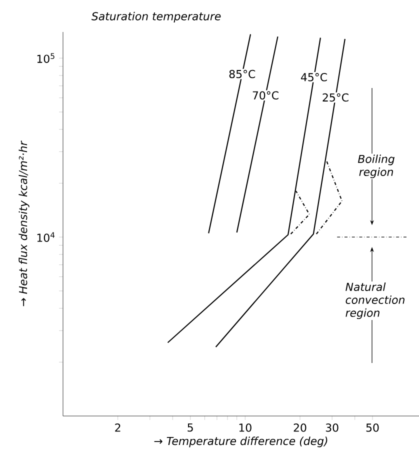 This screenshot has width=419, height=474. Describe the element at coordinates (45, 58) in the screenshot. I see `y-tick-label: 10$^{5}$` at that location.